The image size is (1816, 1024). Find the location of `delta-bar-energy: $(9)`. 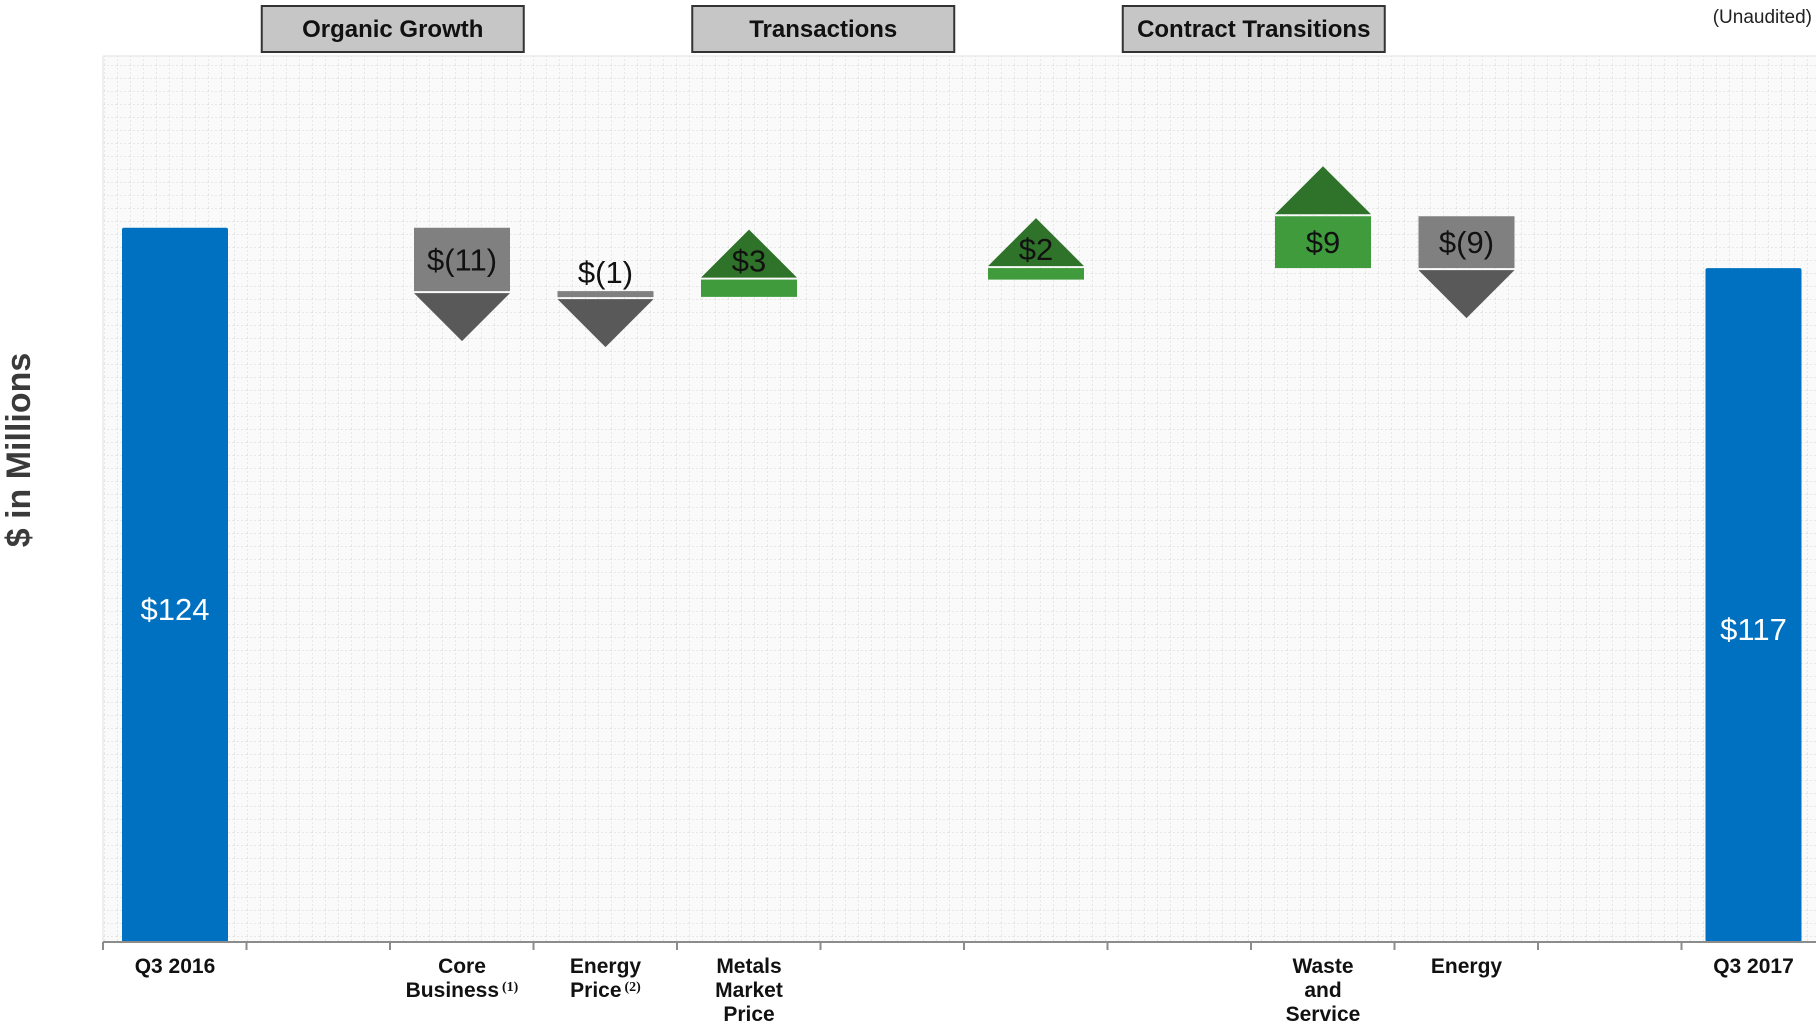

delta-bar-energy: $(9) is located at coordinates (1466, 267).